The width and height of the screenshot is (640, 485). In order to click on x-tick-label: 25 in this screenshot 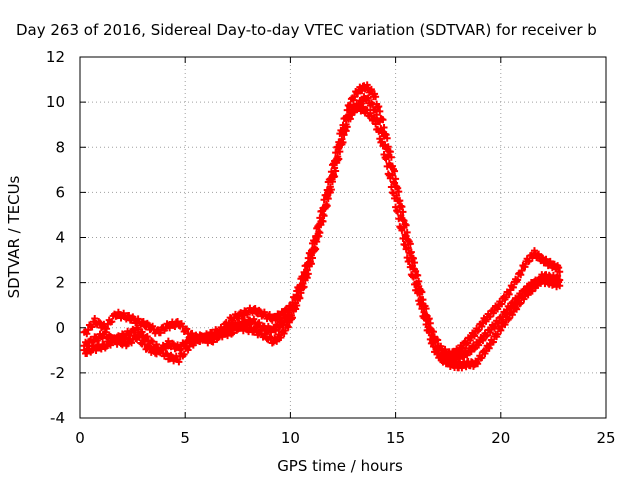, I will do `click(605, 438)`.